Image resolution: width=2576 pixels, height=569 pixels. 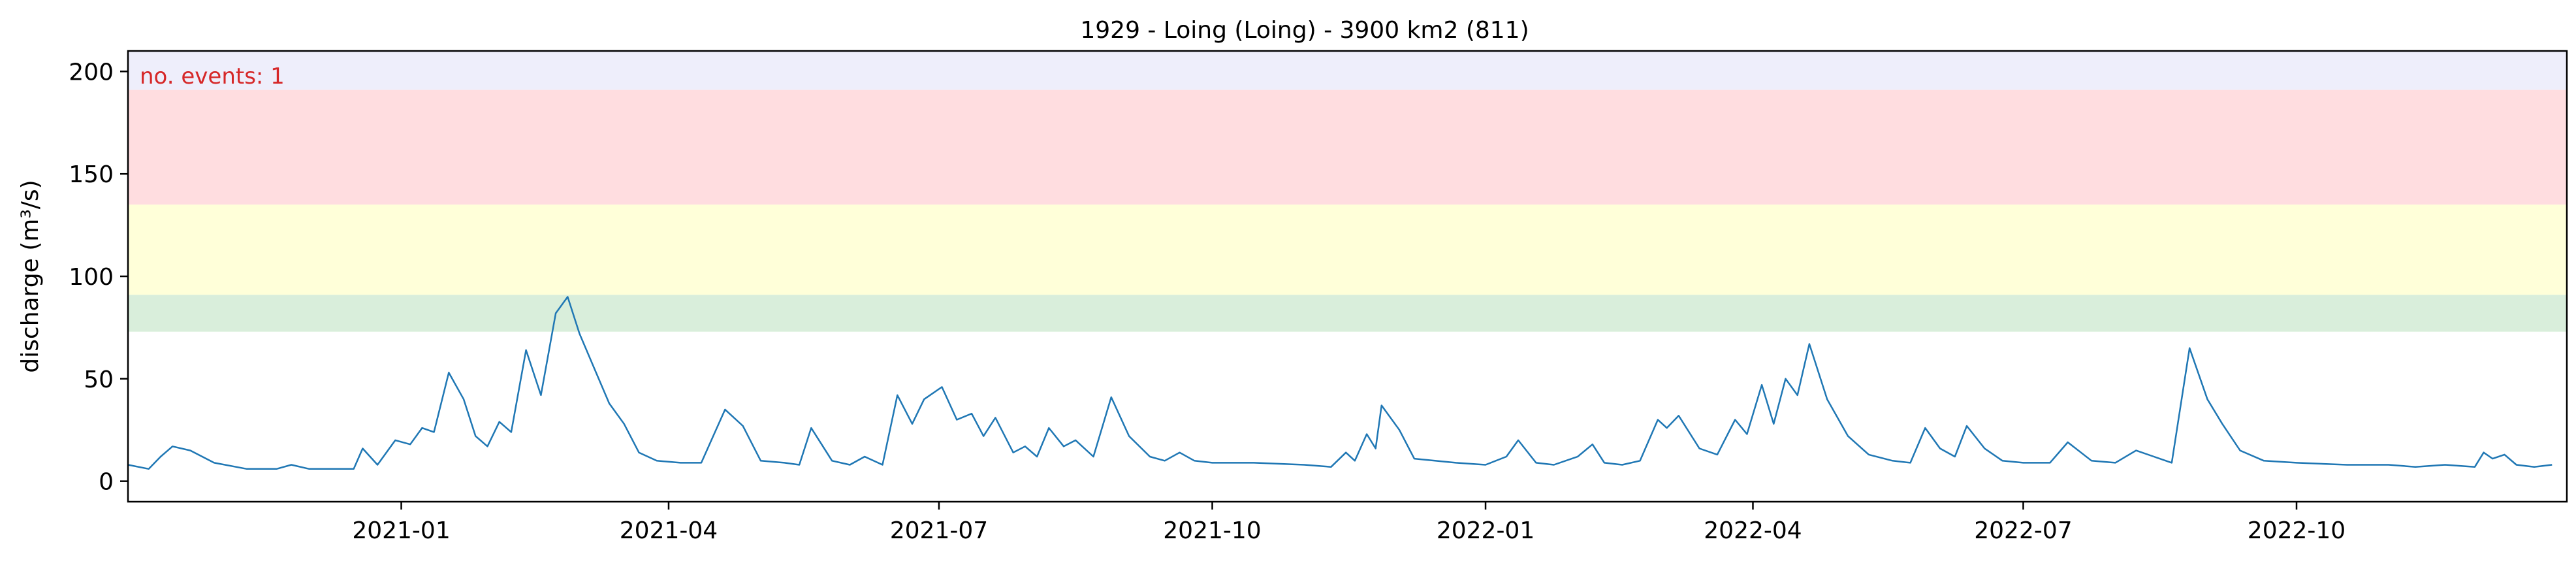 What do you see at coordinates (1486, 530) in the screenshot?
I see `x-tick-label: 2022-01` at bounding box center [1486, 530].